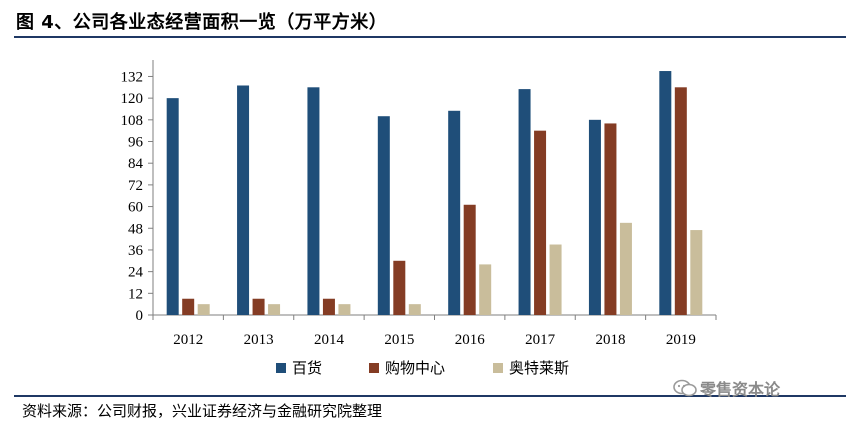 The height and width of the screenshot is (428, 862). What do you see at coordinates (430, 396) in the screenshot?
I see `source-rule` at bounding box center [430, 396].